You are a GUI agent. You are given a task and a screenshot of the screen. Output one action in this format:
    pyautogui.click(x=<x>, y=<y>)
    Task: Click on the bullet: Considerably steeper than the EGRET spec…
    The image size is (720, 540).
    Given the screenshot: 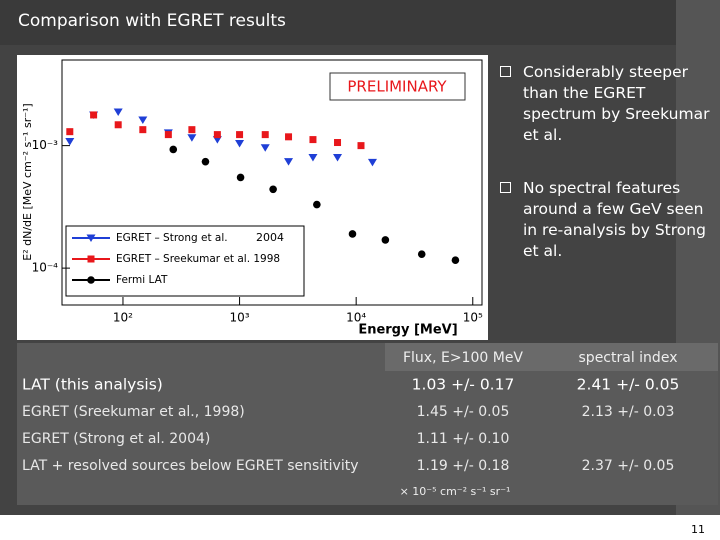 What is the action you would take?
    pyautogui.click(x=607, y=104)
    